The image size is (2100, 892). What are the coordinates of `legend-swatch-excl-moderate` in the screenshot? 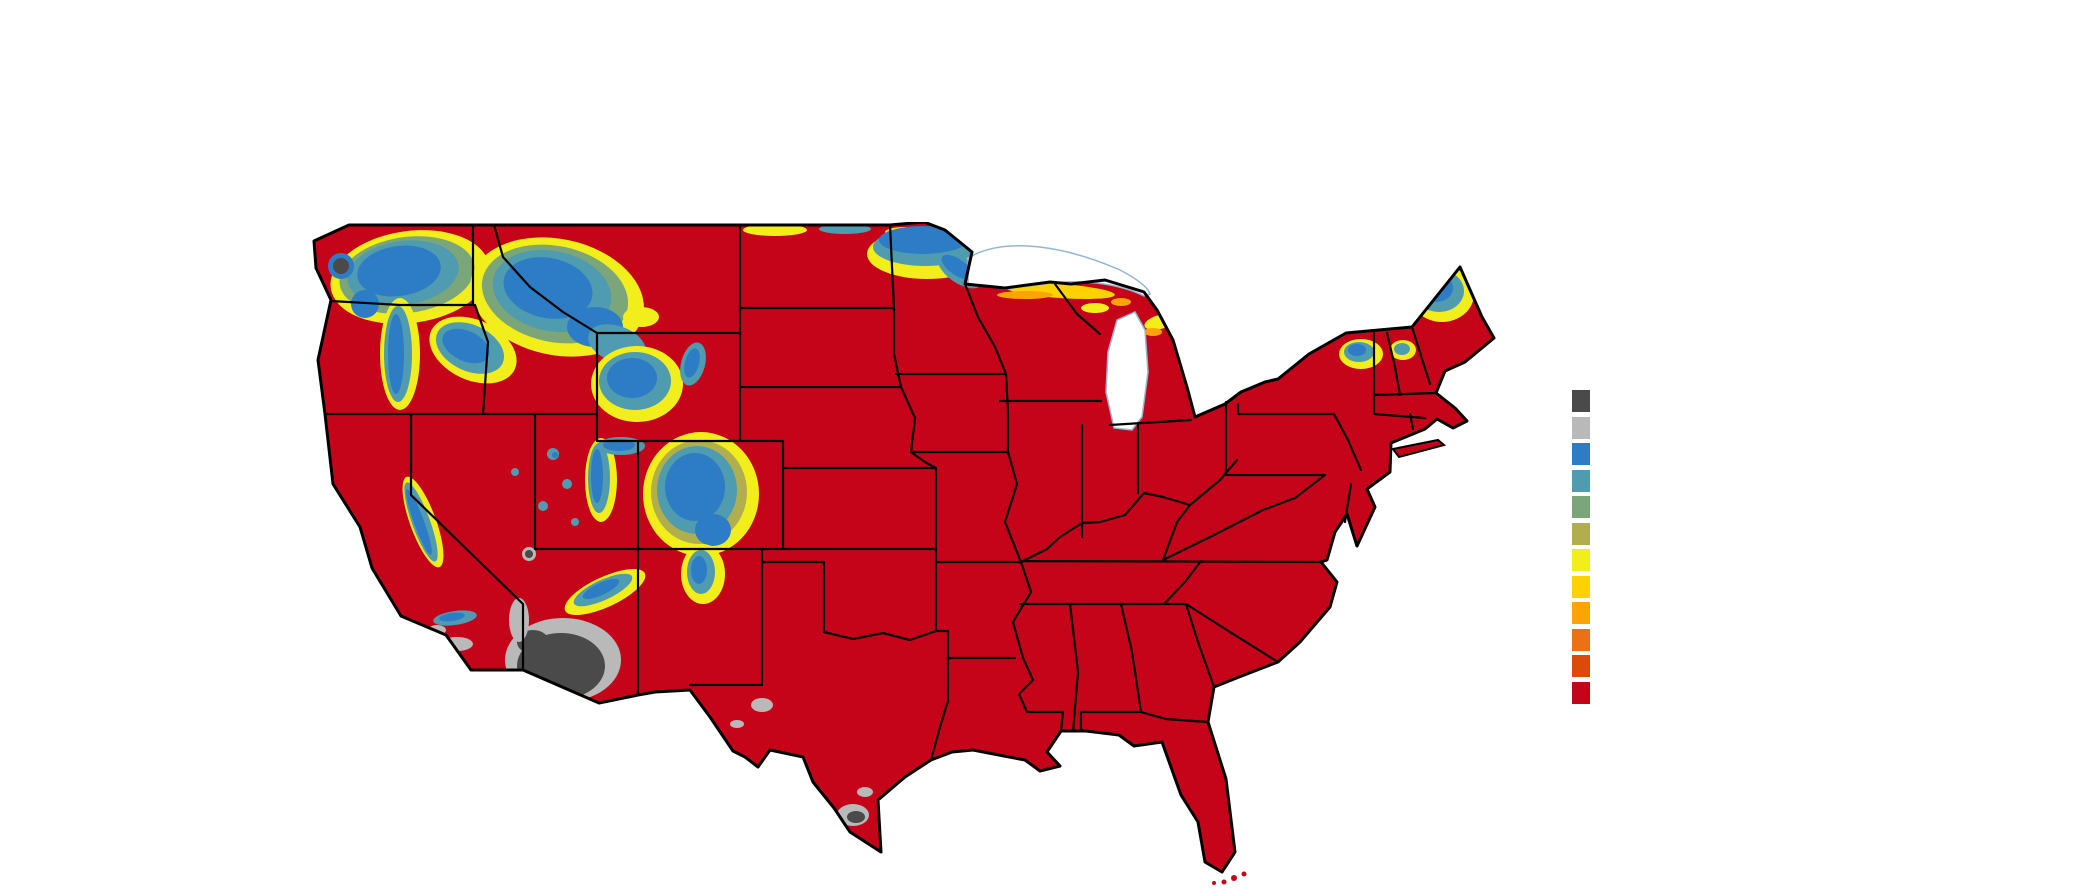 It's located at (1581, 427).